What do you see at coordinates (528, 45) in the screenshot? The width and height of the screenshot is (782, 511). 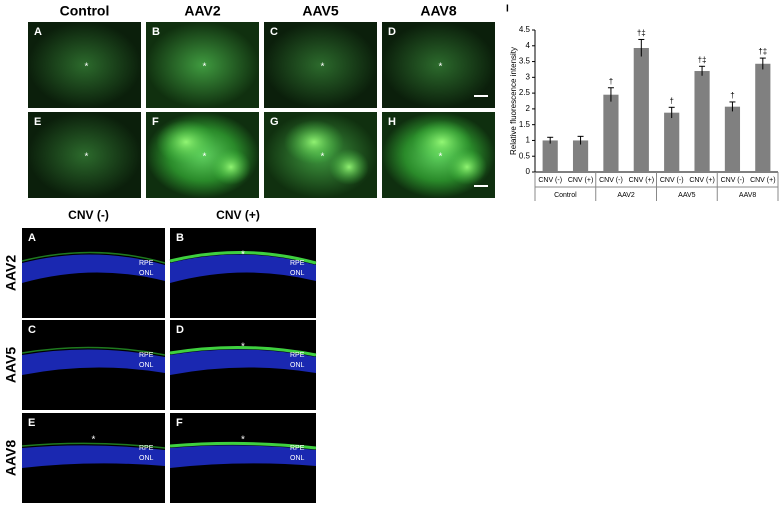 I see `y-tick-label: 4` at bounding box center [528, 45].